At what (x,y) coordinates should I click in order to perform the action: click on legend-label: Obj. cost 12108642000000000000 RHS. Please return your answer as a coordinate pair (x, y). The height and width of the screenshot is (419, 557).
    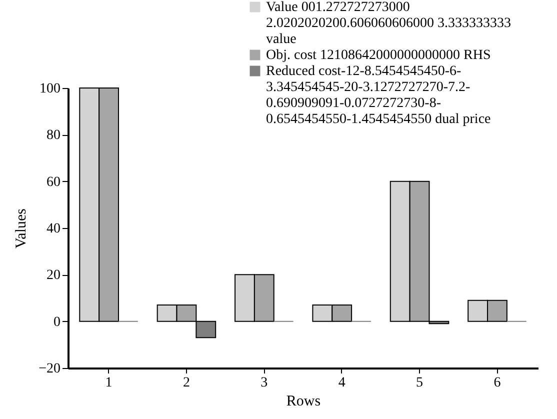
    Looking at the image, I should click on (378, 55).